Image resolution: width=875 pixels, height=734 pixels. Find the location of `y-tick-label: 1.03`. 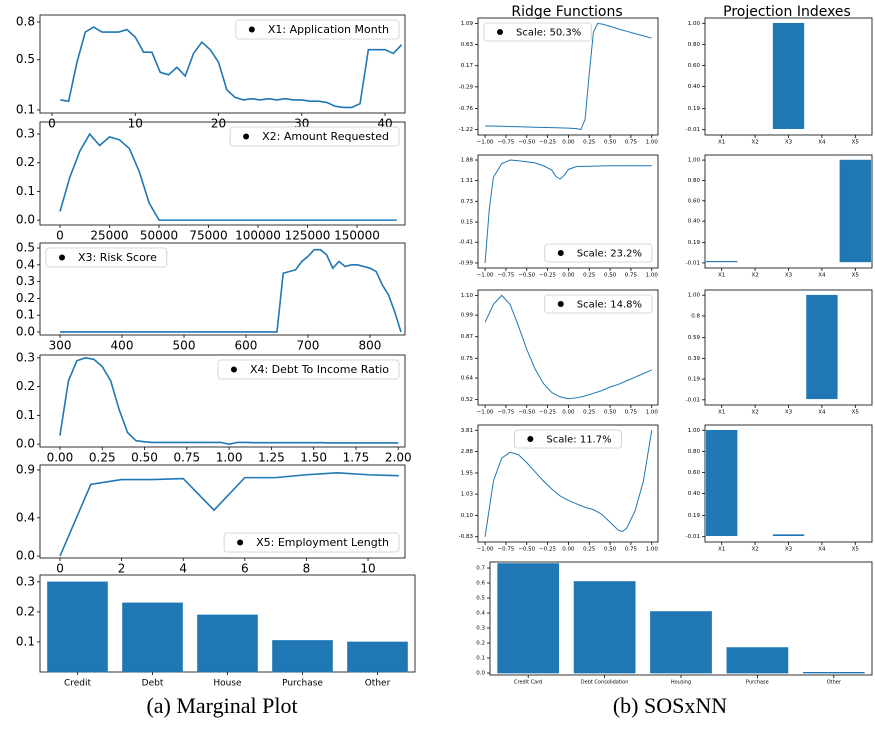

y-tick-label: 1.03 is located at coordinates (467, 495).